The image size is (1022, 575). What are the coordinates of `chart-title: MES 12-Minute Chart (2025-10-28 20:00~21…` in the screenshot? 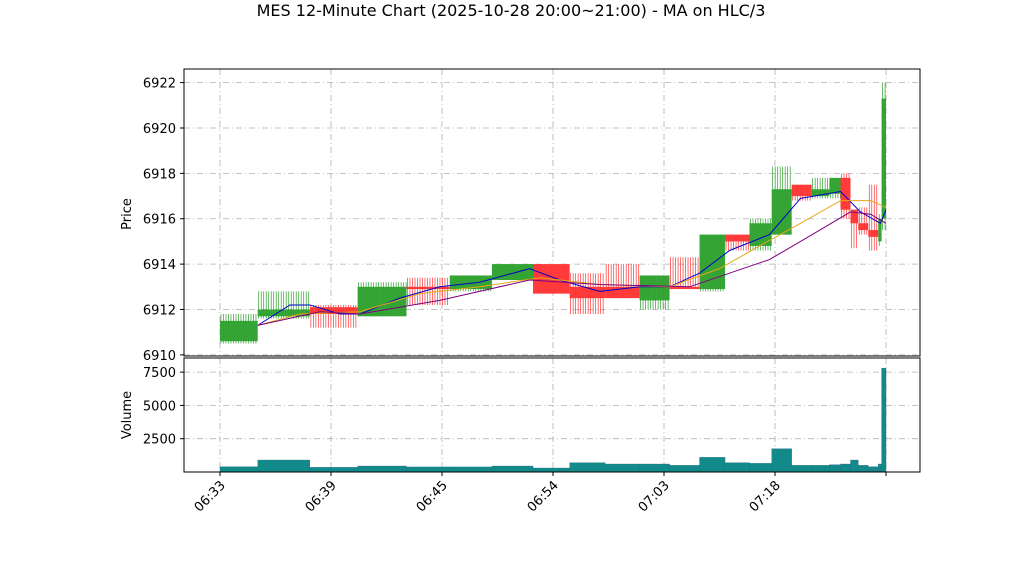 It's located at (511, 10).